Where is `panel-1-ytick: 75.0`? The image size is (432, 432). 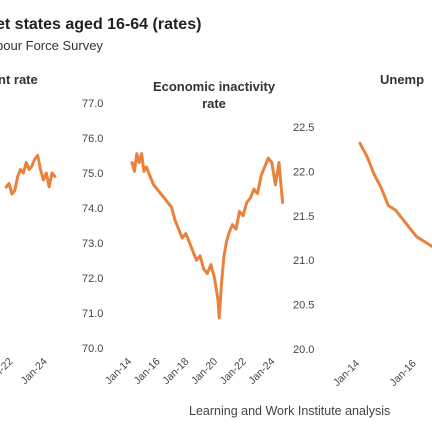 panel-1-ytick: 75.0 is located at coordinates (92, 174).